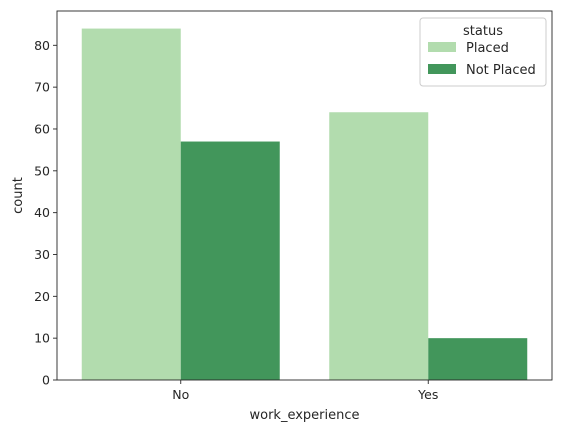  I want to click on legend: status Placed Not Placed, so click(483, 52).